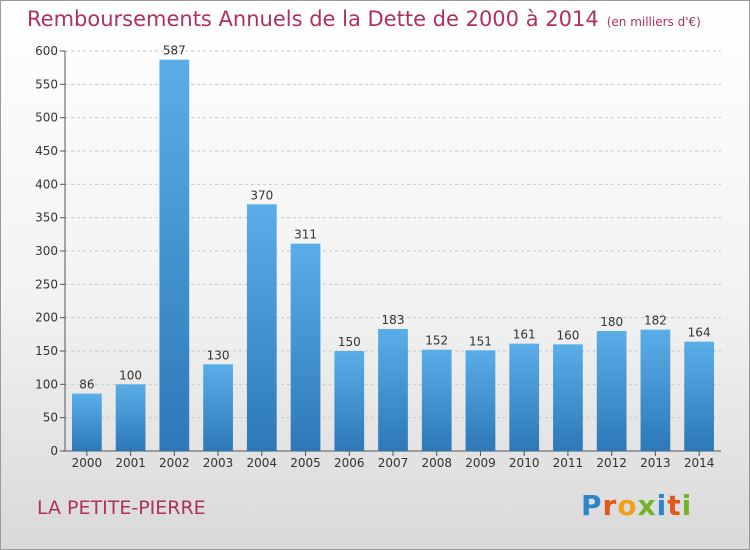  I want to click on x-tick-label: 2004, so click(262, 463).